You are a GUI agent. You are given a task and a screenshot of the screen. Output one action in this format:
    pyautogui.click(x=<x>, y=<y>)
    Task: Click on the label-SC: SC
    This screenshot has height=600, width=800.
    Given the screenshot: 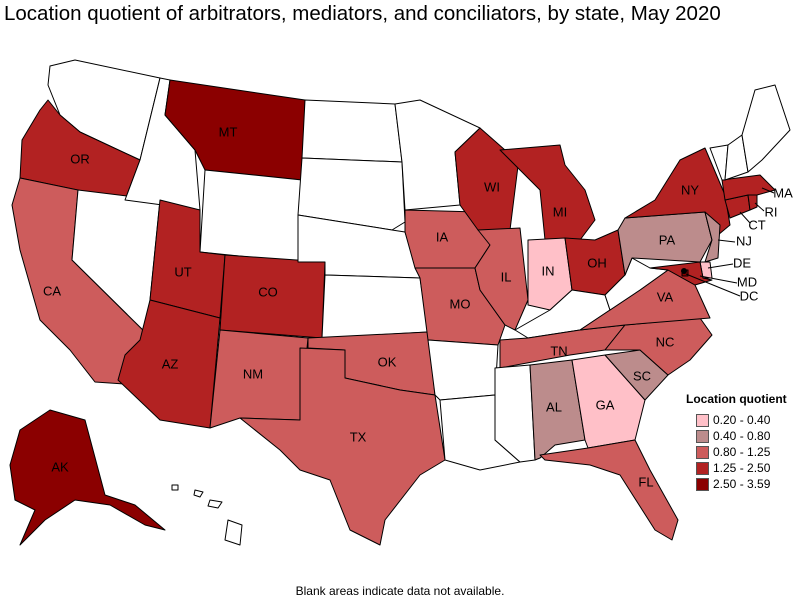 What is the action you would take?
    pyautogui.click(x=642, y=375)
    